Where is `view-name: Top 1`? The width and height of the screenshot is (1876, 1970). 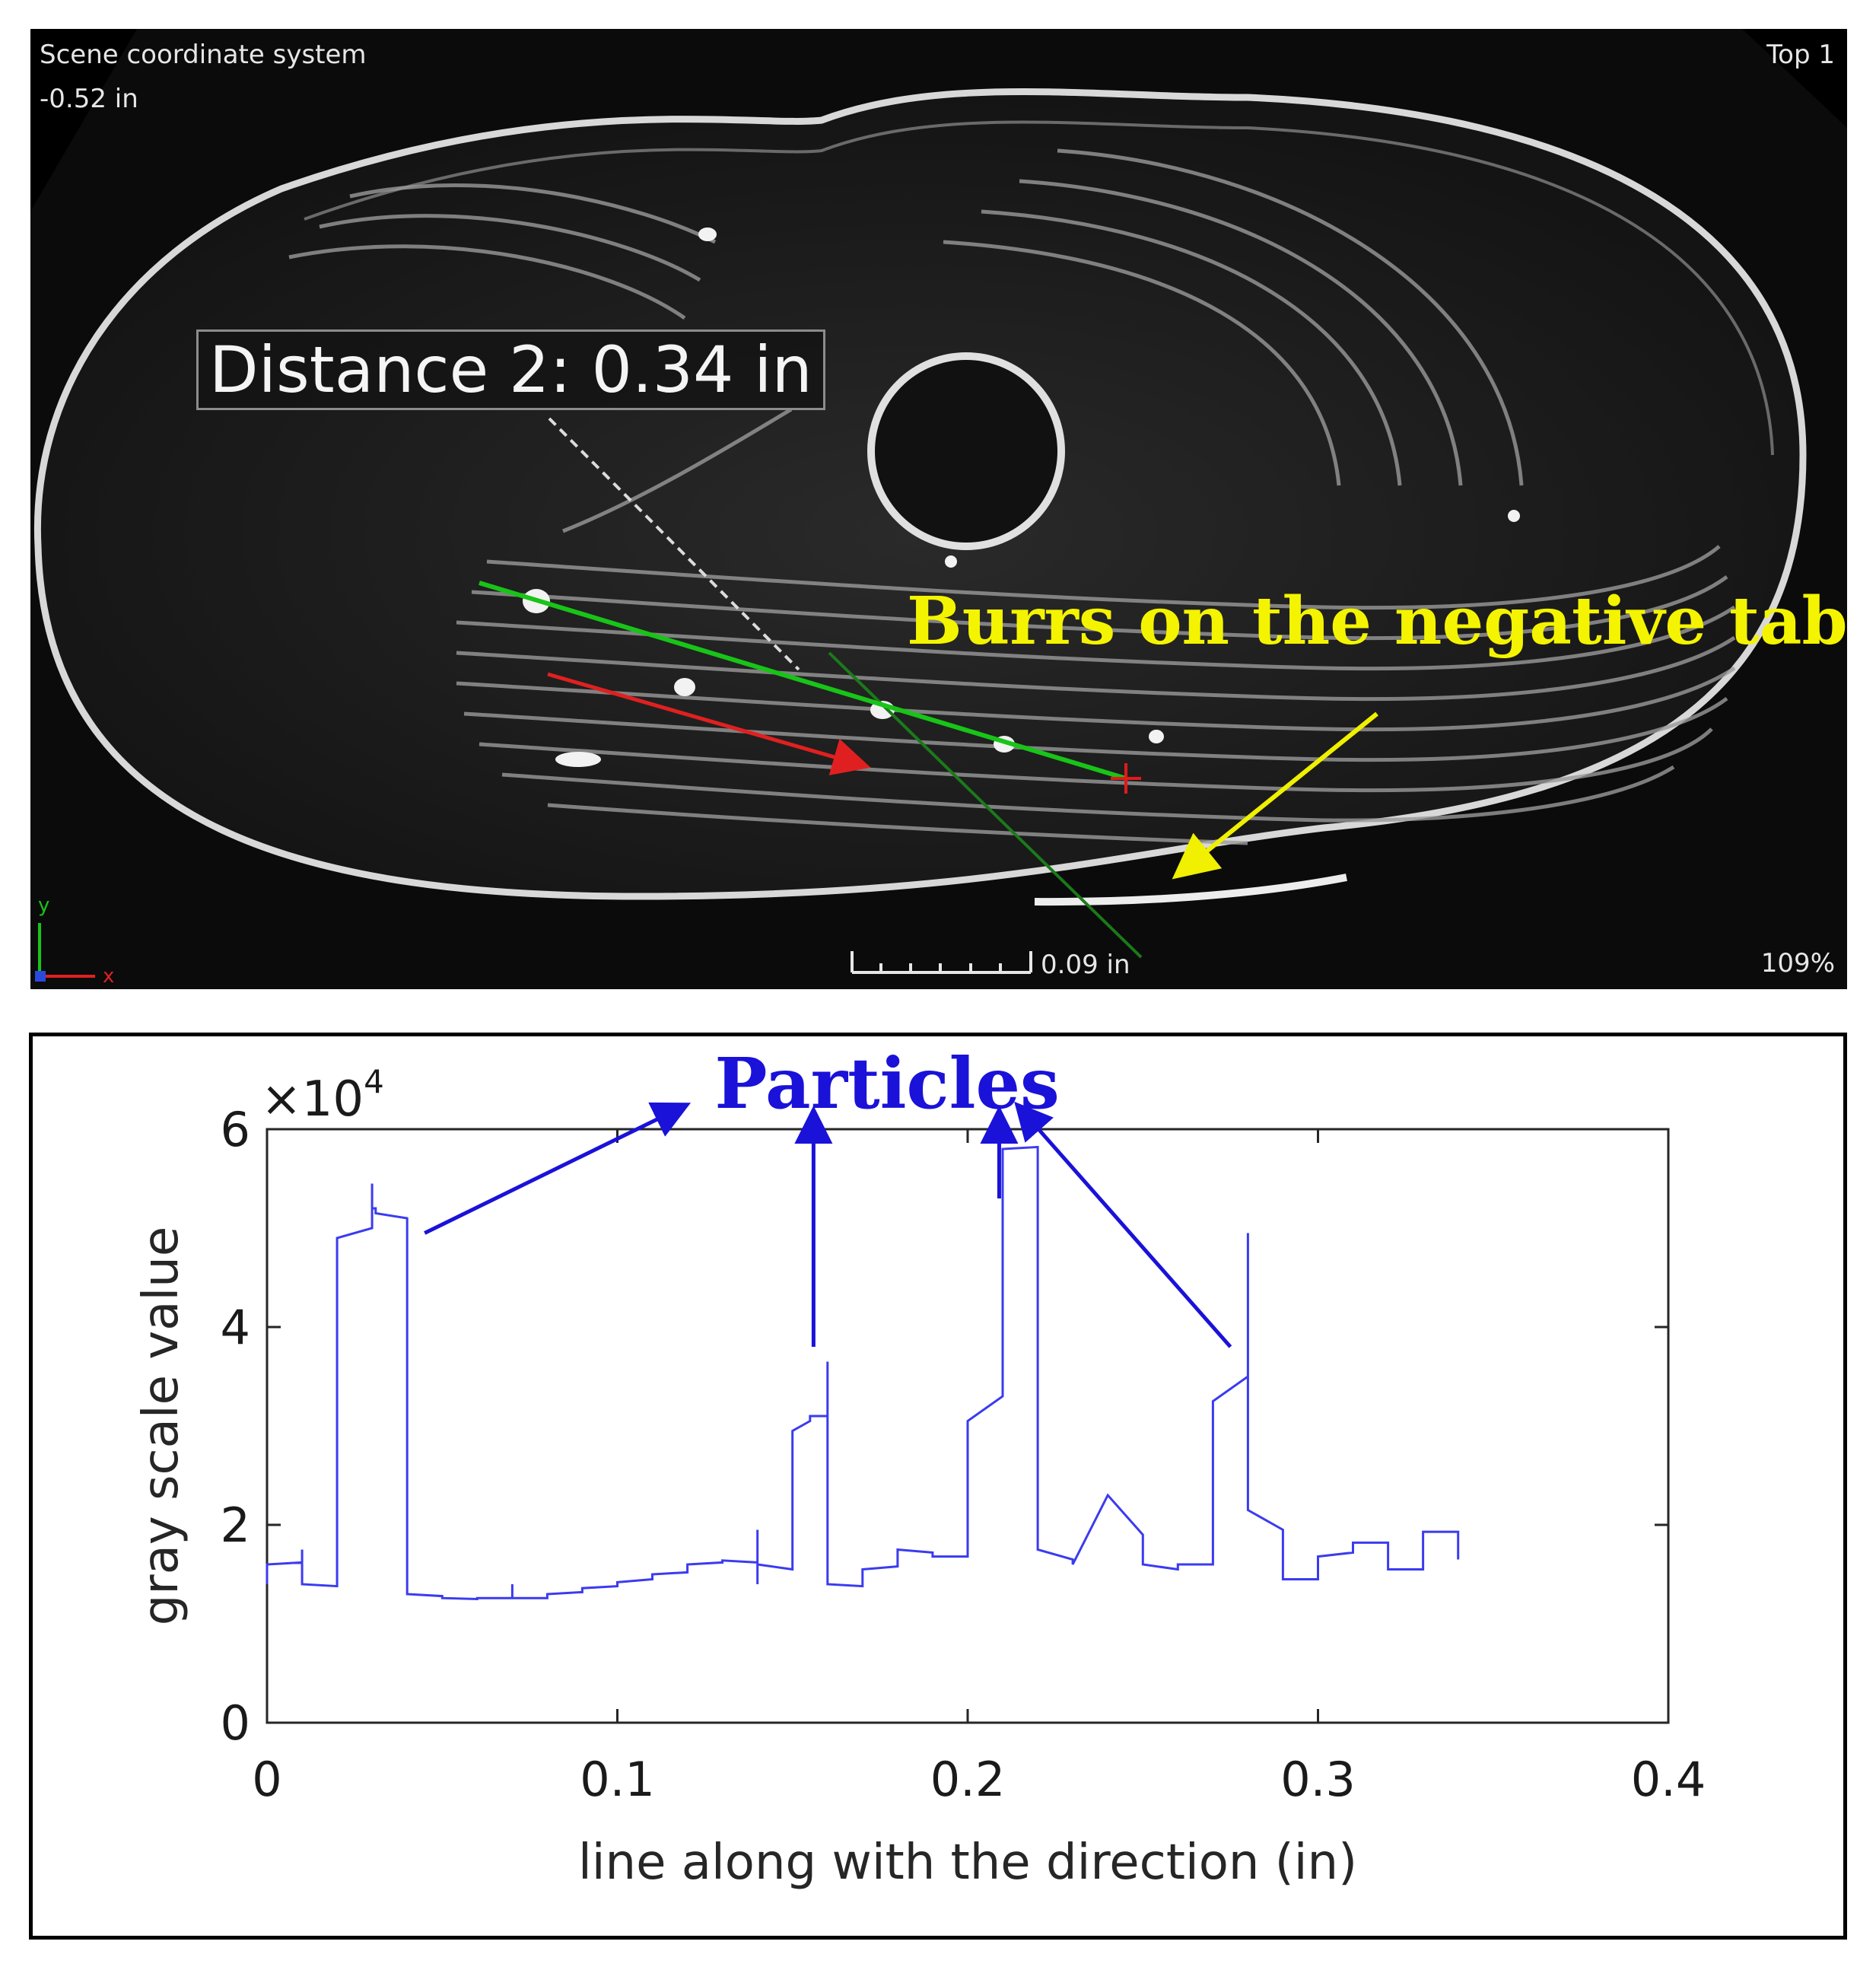 view-name: Top 1 is located at coordinates (1801, 55).